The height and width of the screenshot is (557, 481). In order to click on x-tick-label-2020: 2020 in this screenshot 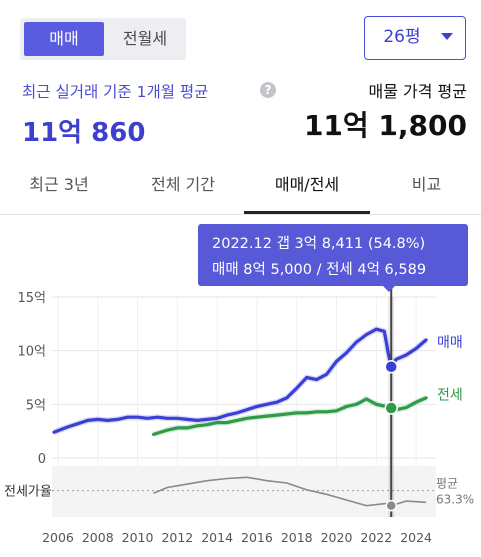, I will do `click(337, 537)`.